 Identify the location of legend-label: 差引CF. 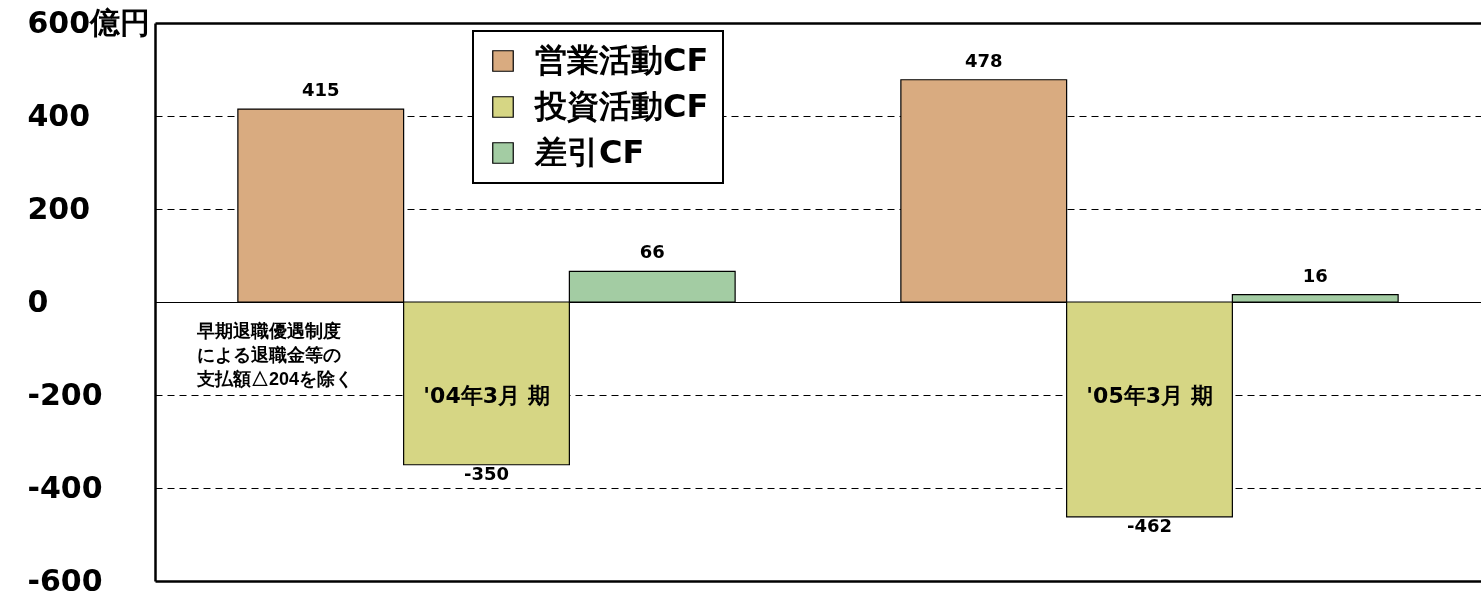
(589, 152).